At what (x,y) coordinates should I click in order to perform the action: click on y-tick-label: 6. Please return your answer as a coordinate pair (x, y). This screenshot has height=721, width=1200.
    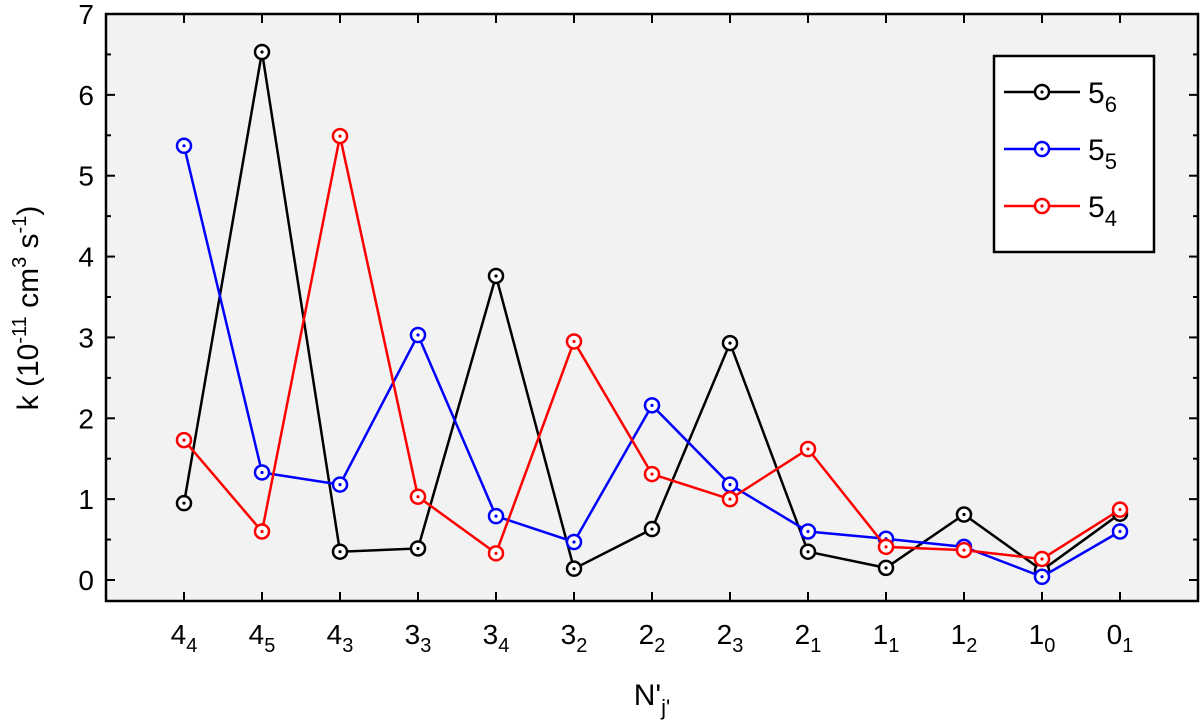
    Looking at the image, I should click on (86, 95).